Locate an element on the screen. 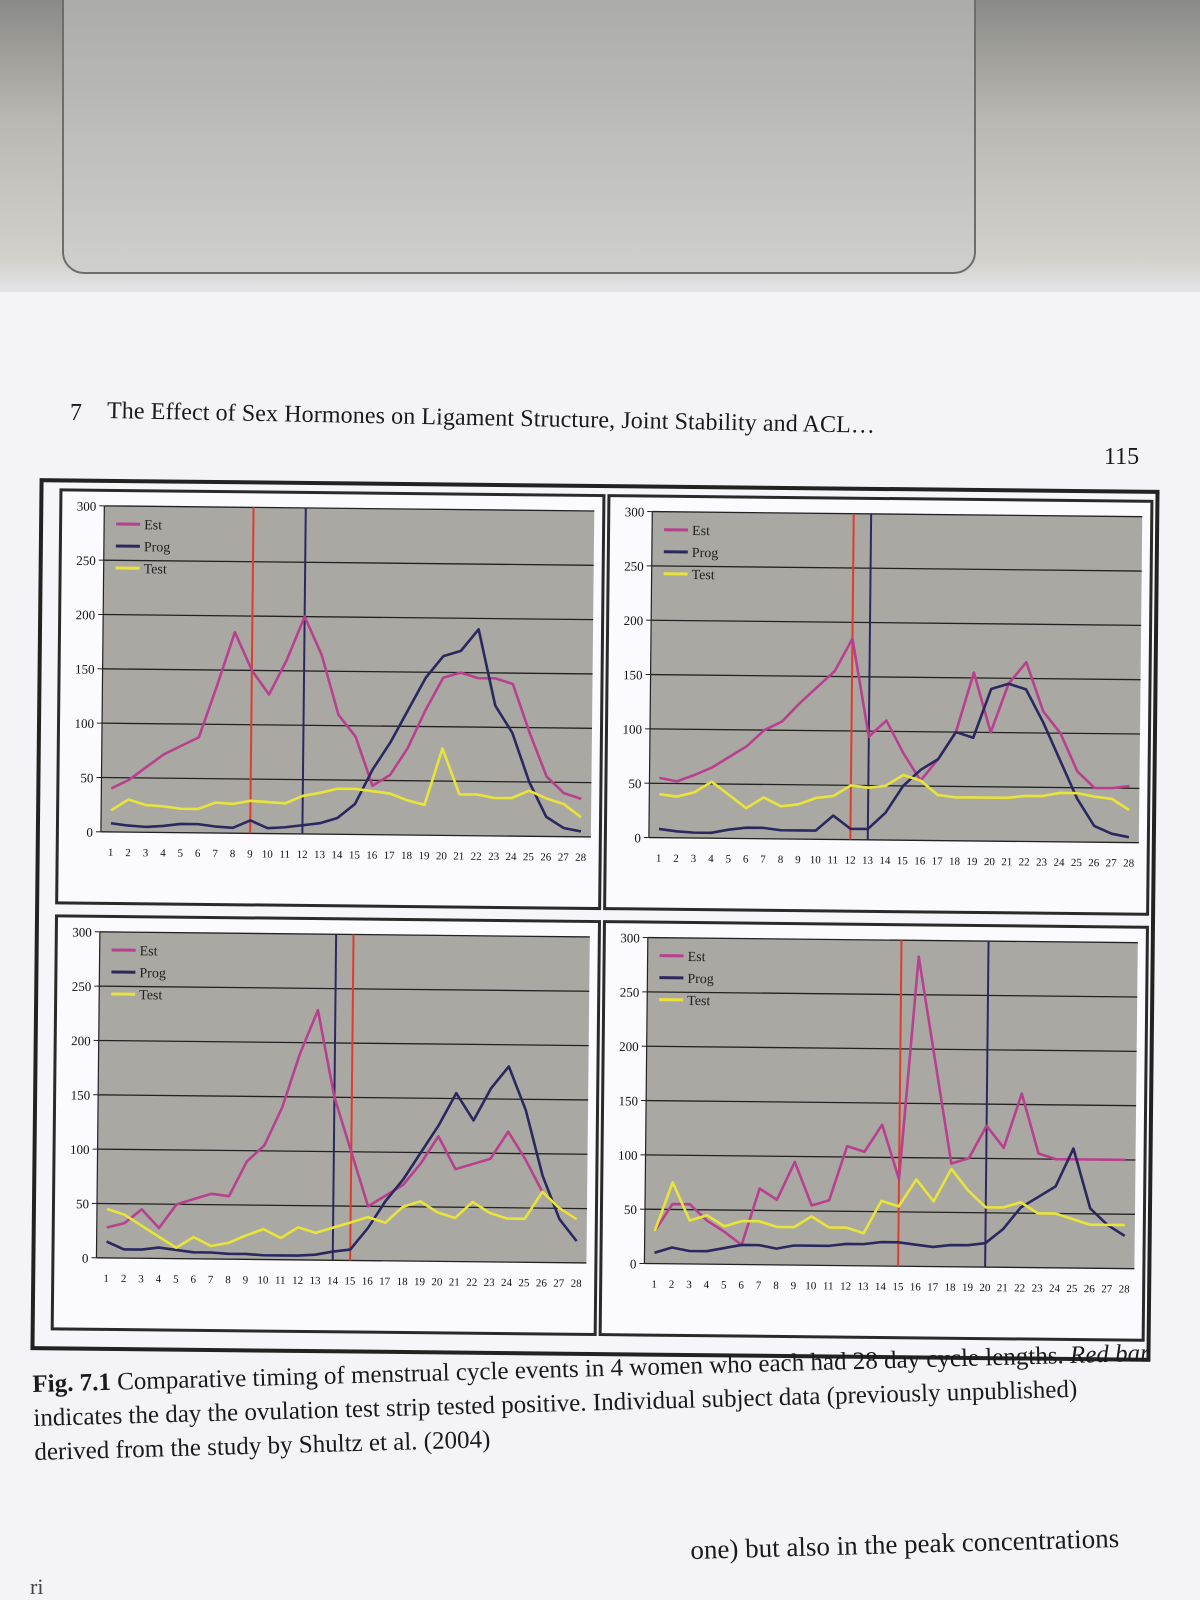 The image size is (1200, 1600). legend-label-est: Est is located at coordinates (697, 957).